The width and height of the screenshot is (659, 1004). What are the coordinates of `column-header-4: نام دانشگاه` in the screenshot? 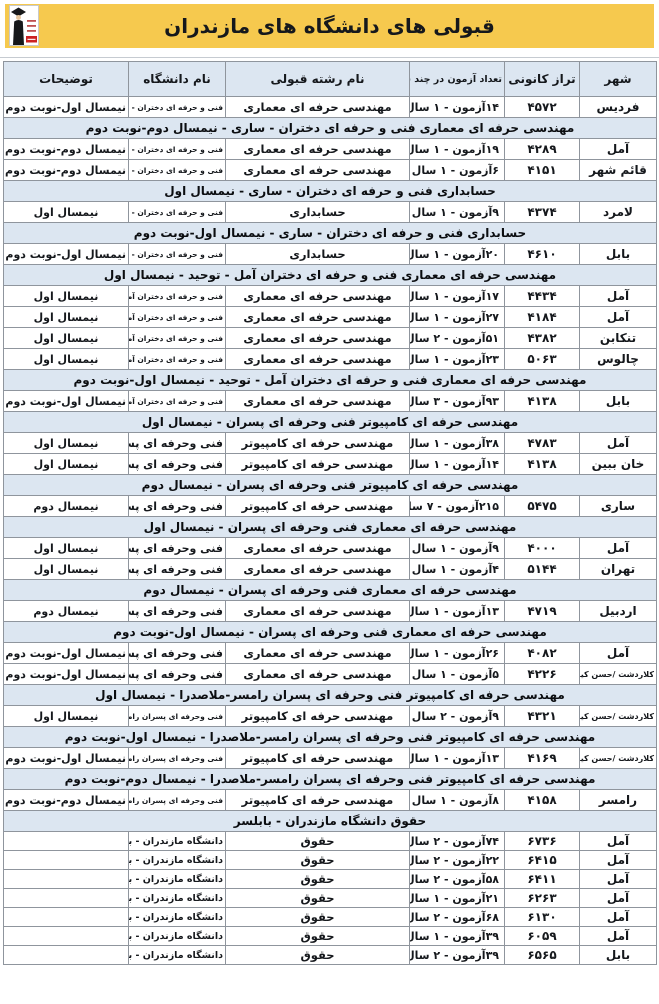 It's located at (177, 79).